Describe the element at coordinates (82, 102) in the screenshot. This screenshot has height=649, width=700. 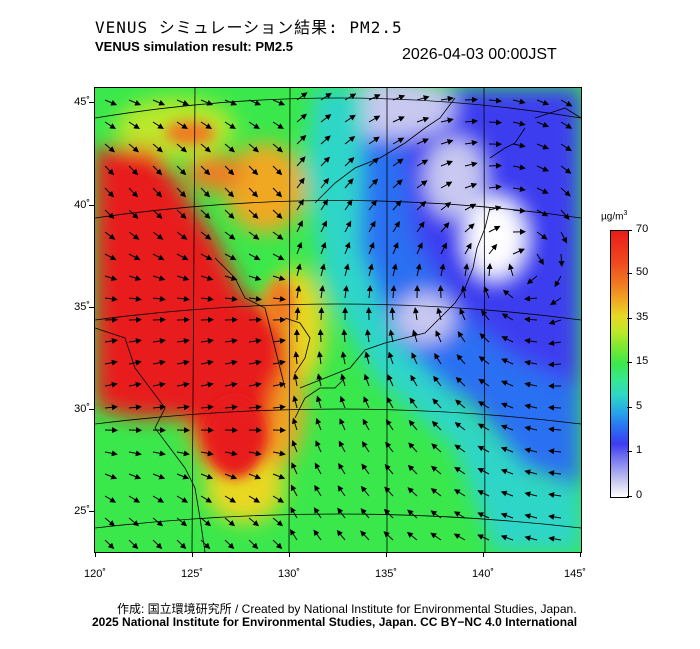
I see `lat-label: 45˚` at that location.